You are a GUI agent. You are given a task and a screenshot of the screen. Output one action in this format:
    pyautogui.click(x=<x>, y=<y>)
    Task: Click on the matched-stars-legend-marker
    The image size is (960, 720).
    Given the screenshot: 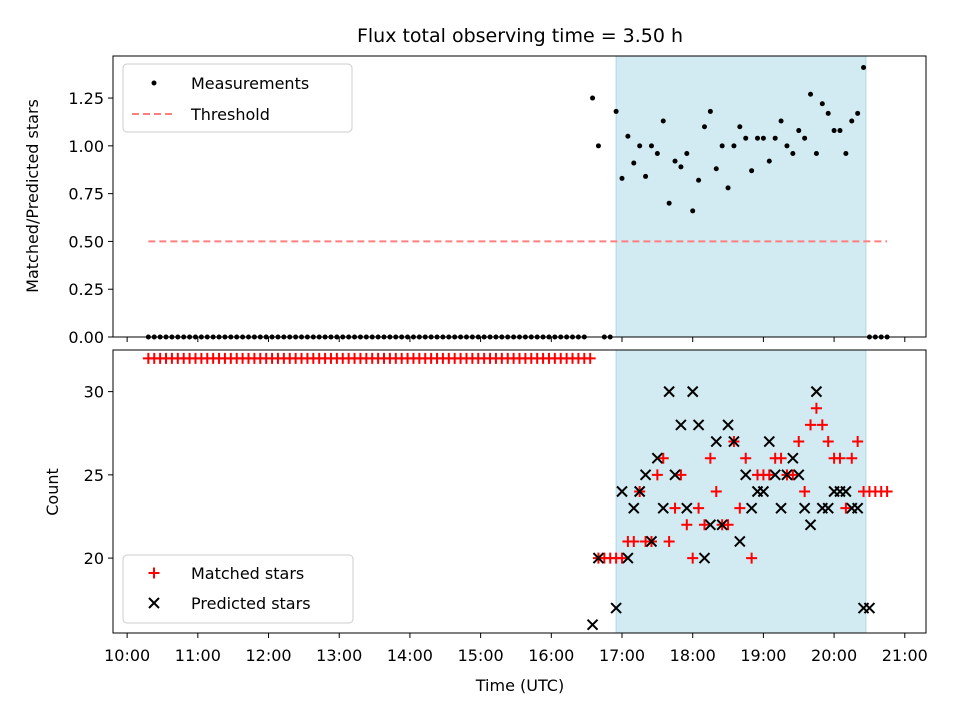 What is the action you would take?
    pyautogui.click(x=154, y=573)
    